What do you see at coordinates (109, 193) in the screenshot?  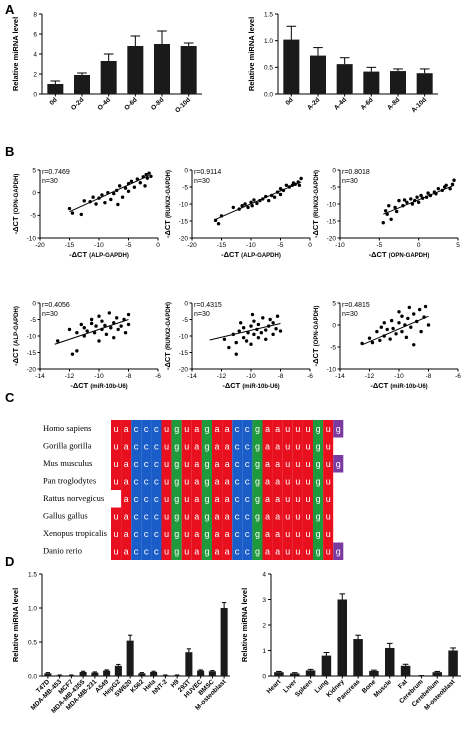 I see `fit-line` at bounding box center [109, 193].